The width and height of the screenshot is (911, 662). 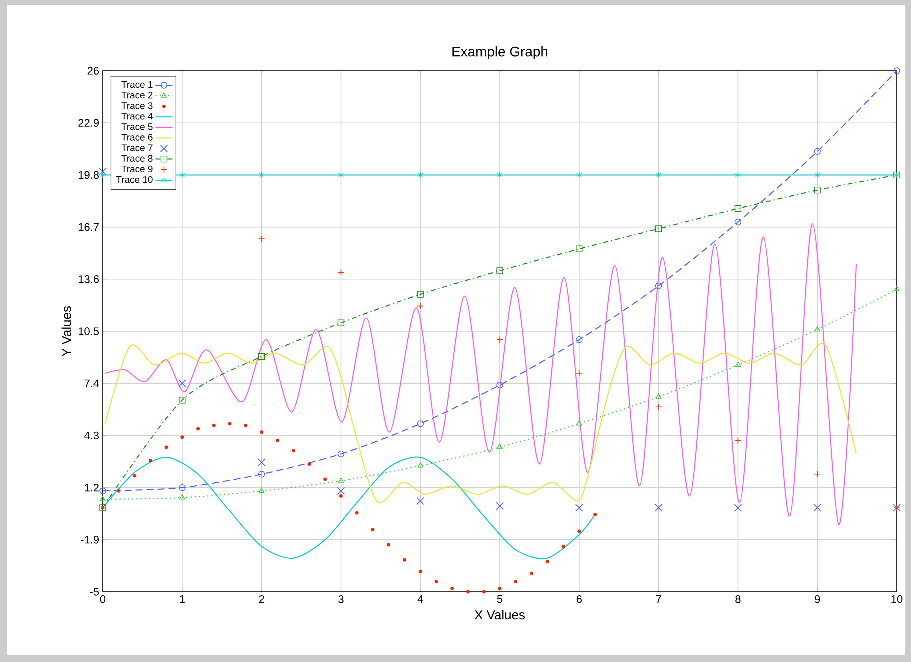 What do you see at coordinates (659, 600) in the screenshot?
I see `x-tick-label: 7` at bounding box center [659, 600].